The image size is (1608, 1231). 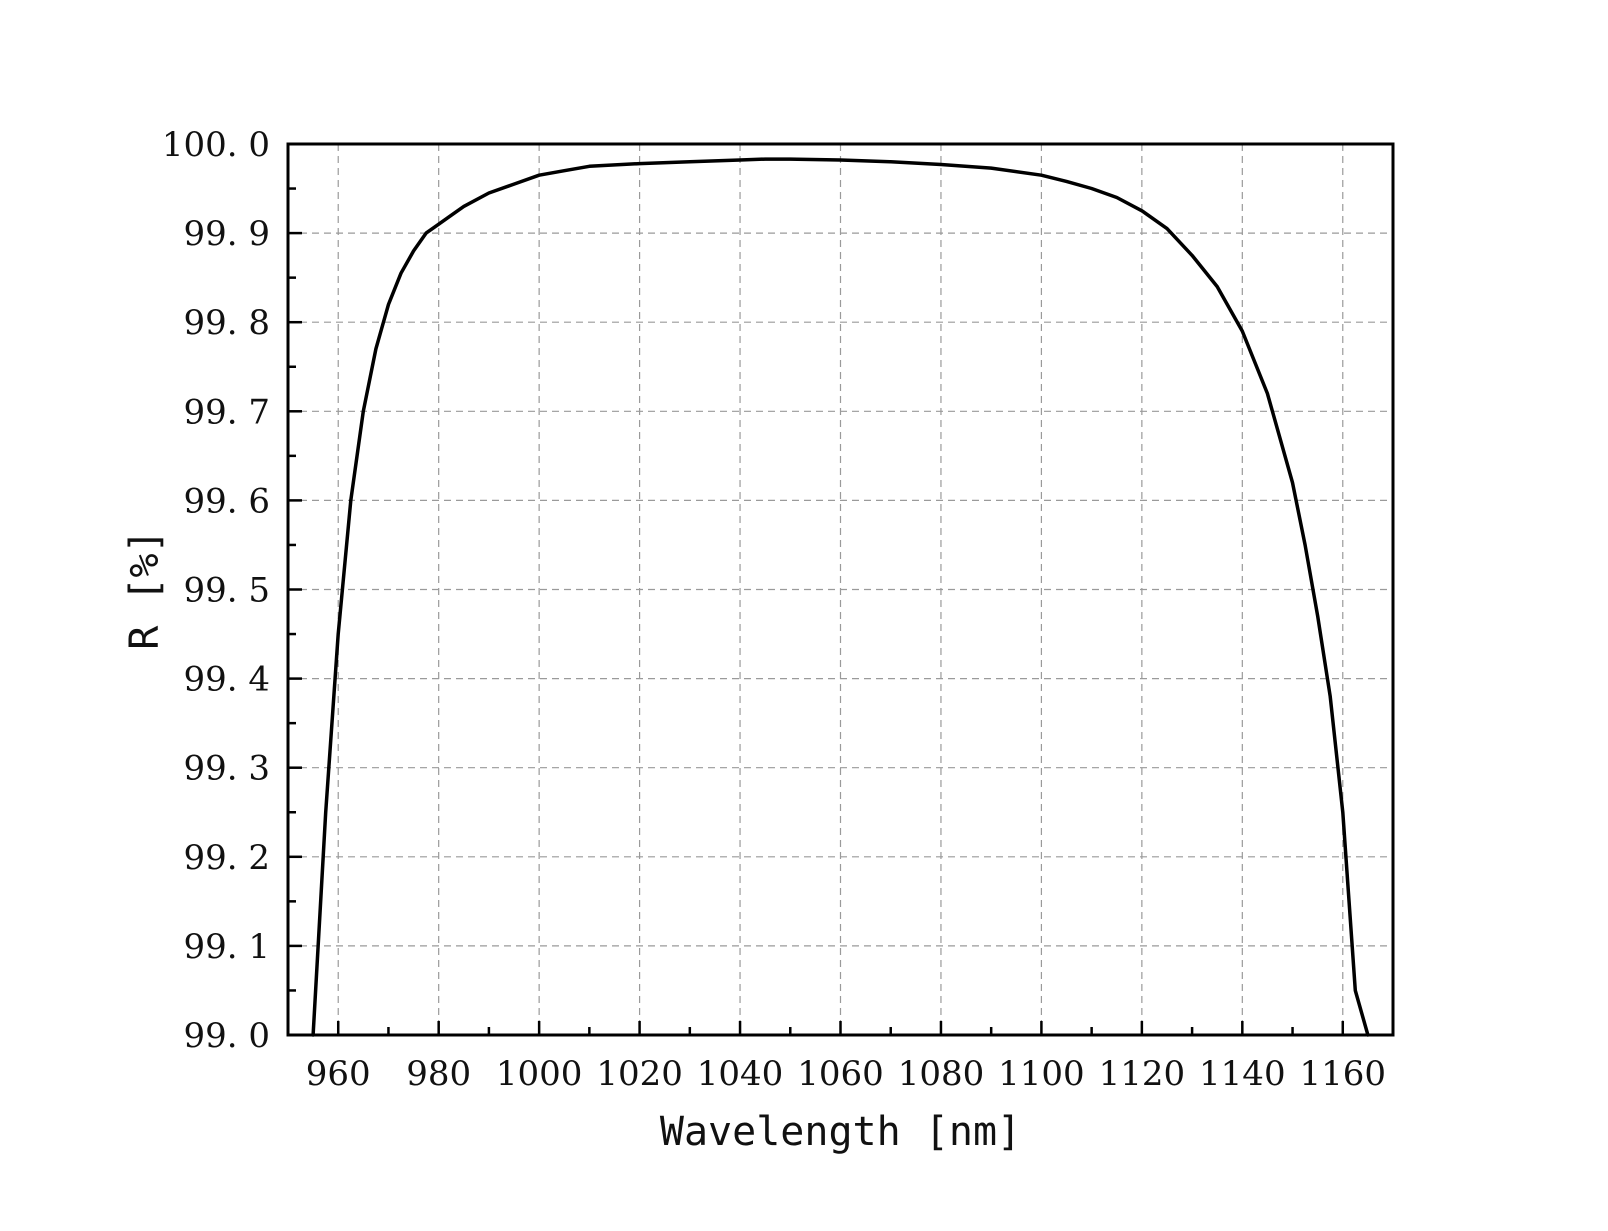 I want to click on y-tick-label: 99. 0, so click(x=226, y=1036).